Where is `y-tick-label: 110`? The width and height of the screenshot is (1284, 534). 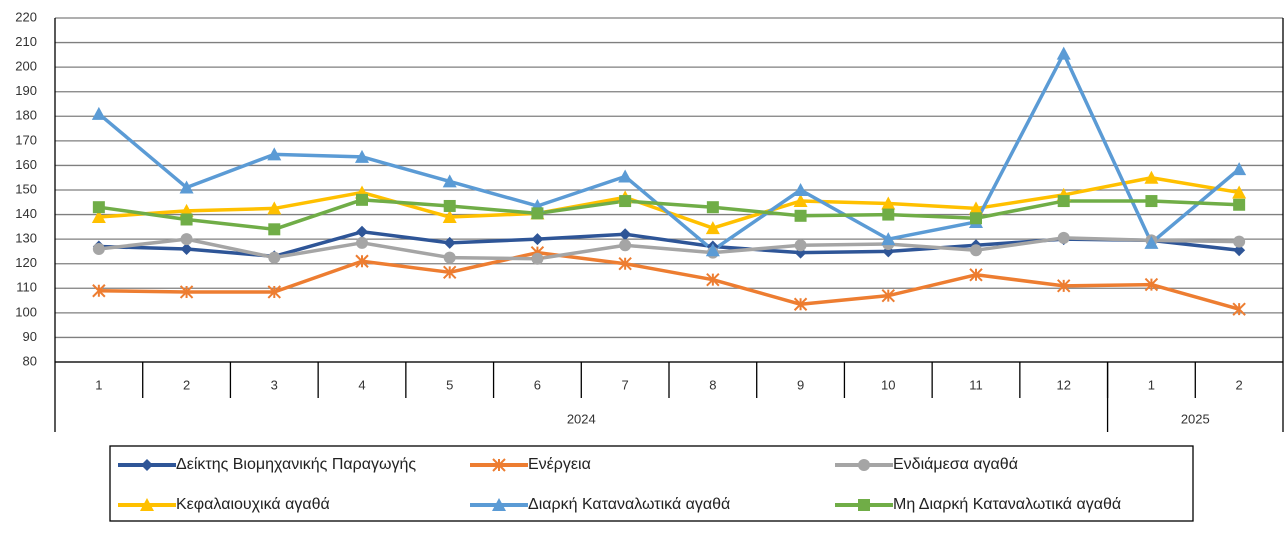
y-tick-label: 110 is located at coordinates (26, 287).